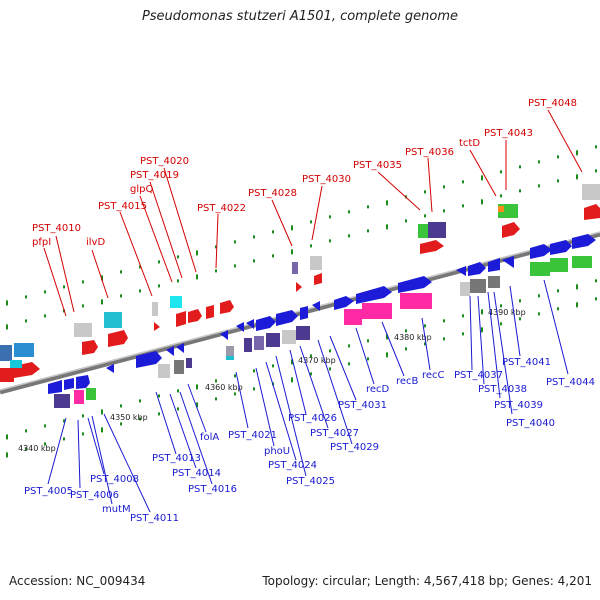 The image size is (600, 600). What do you see at coordinates (354, 447) in the screenshot?
I see `gene-label: PST_4029` at bounding box center [354, 447].